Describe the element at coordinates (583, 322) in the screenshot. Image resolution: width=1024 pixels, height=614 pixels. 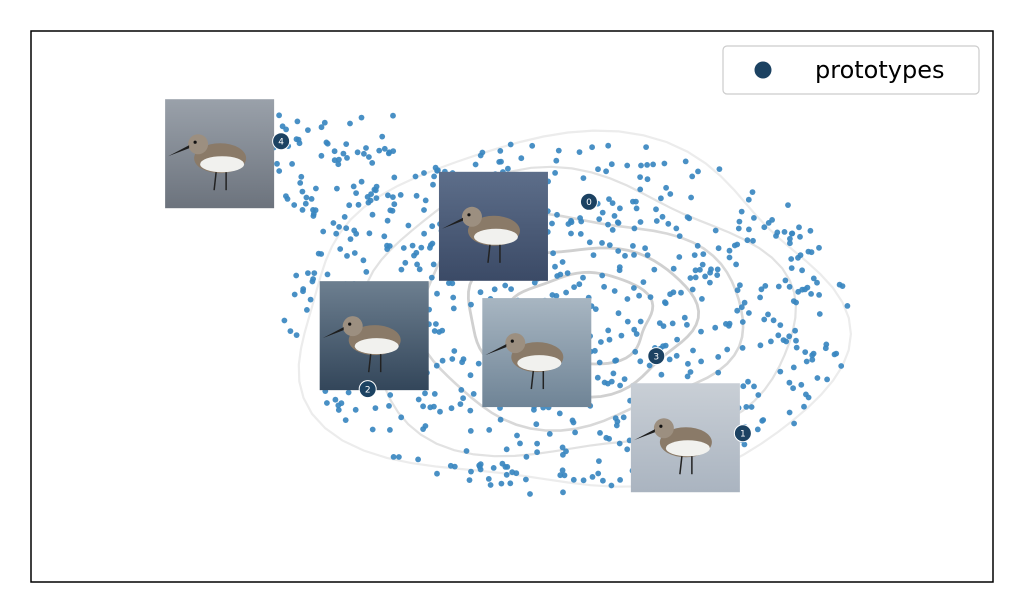
I see `contour-line` at that location.